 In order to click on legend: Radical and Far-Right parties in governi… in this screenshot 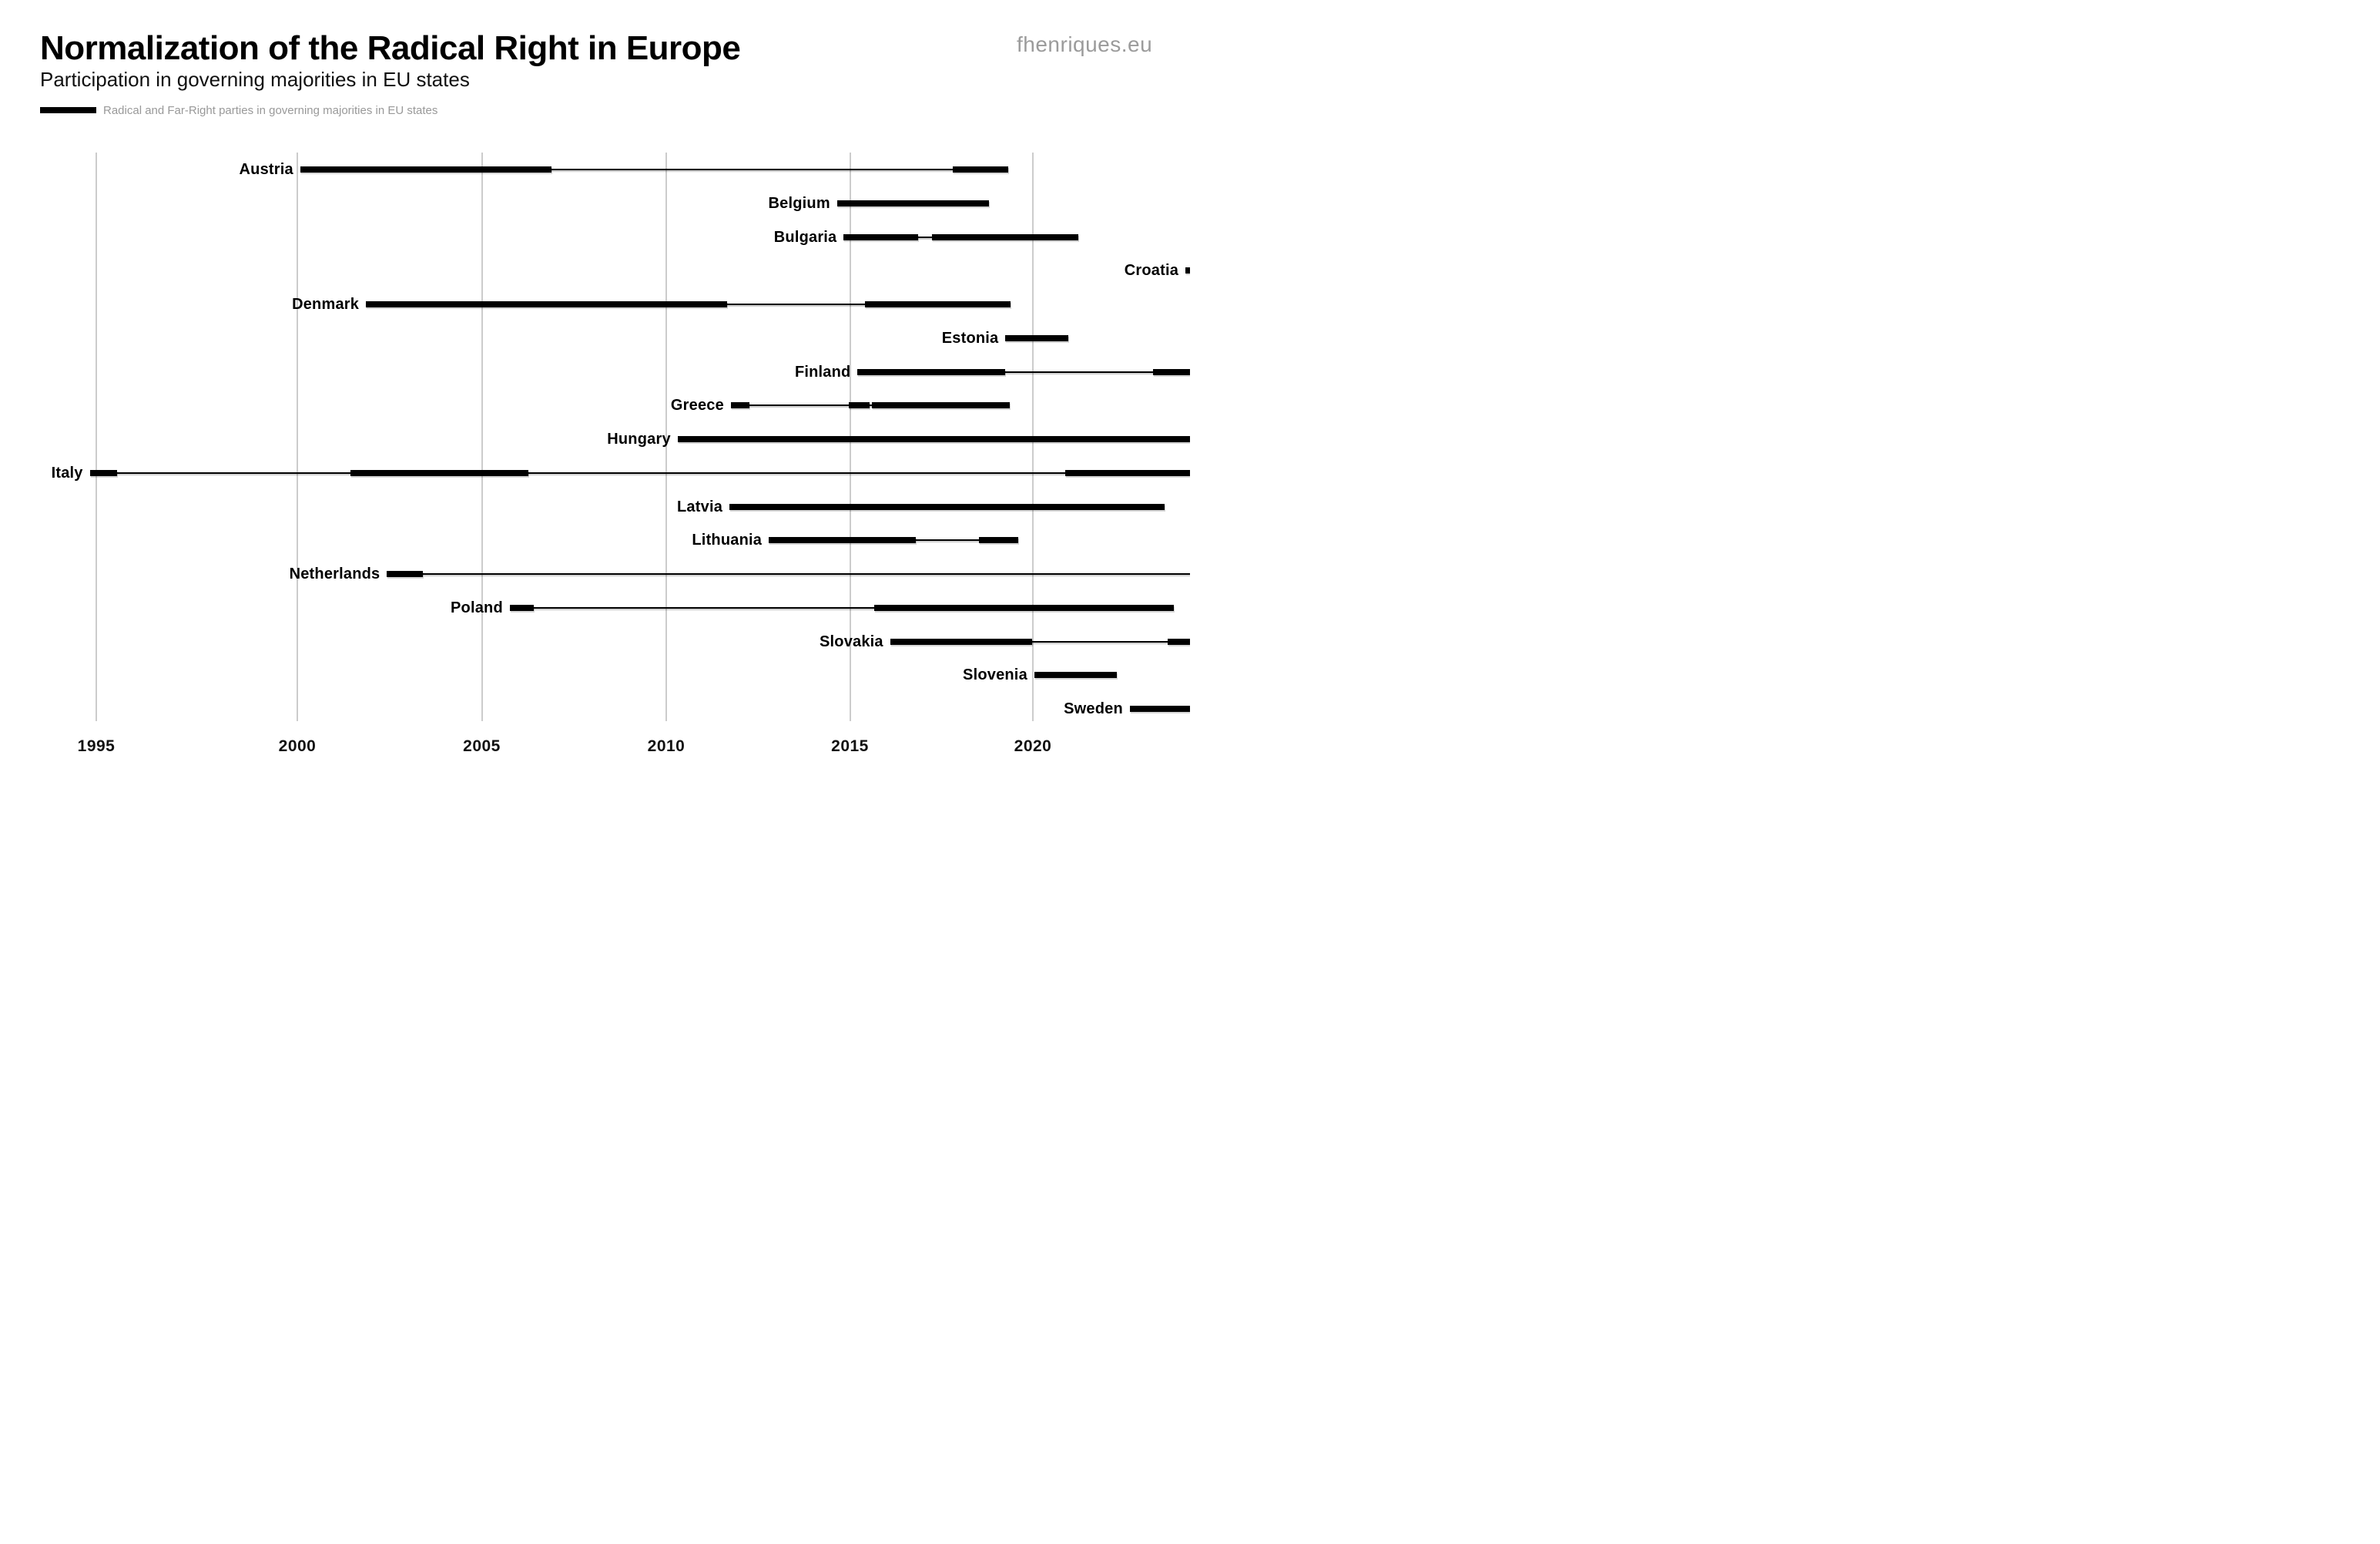, I will do `click(238, 110)`.